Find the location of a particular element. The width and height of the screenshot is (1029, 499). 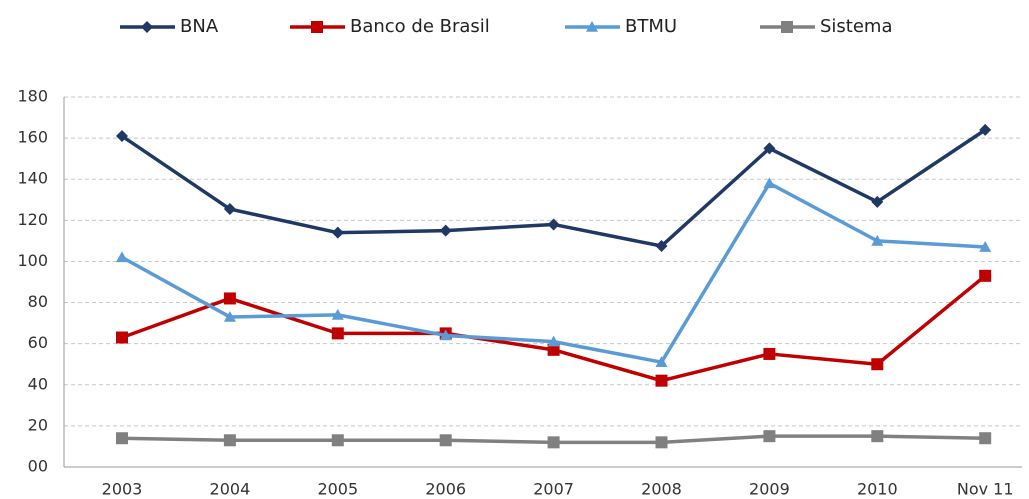

y-tick-label: 00 is located at coordinates (38, 466).